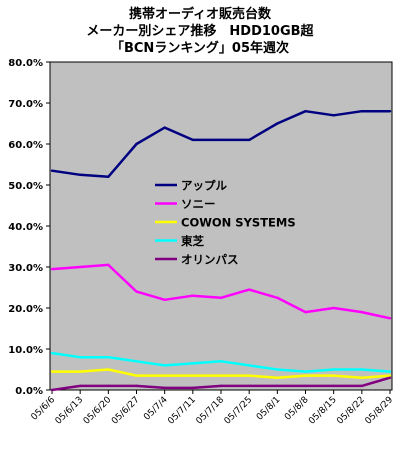 This screenshot has height=453, width=400. I want to click on y-tick-label: 20.0%, so click(25, 309).